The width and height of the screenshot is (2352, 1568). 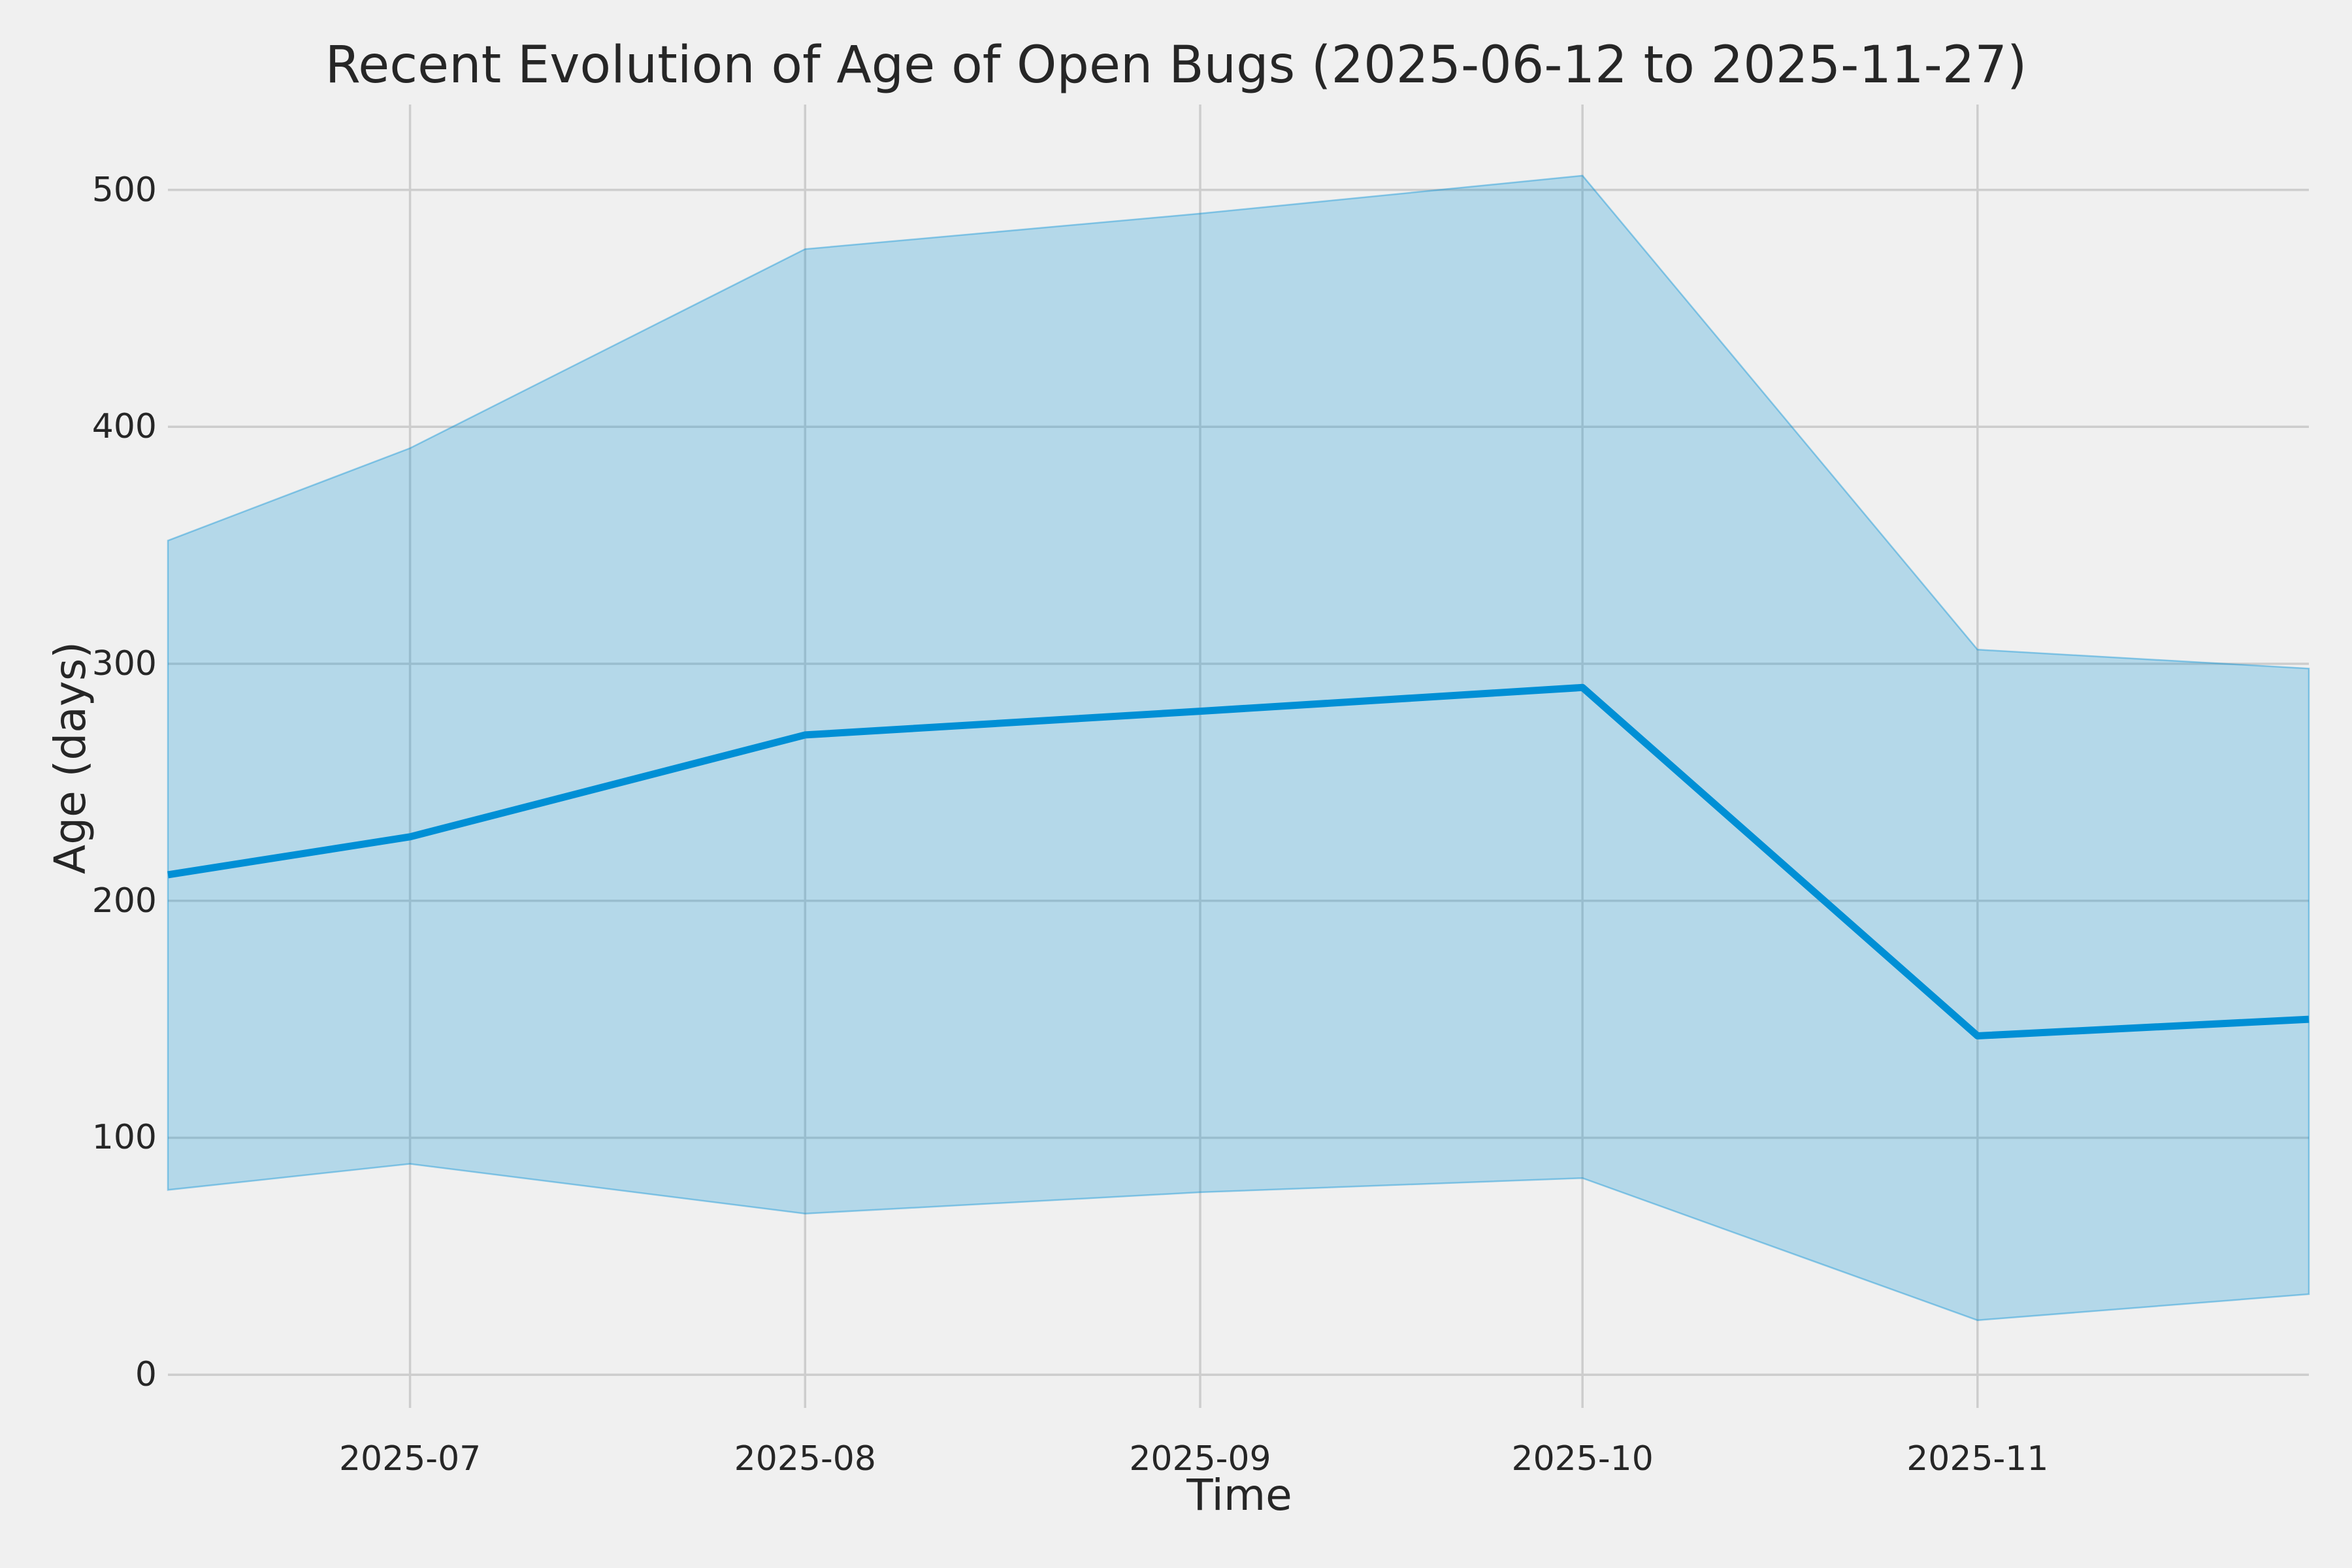 I want to click on y-tick-label: 400, so click(x=124, y=427).